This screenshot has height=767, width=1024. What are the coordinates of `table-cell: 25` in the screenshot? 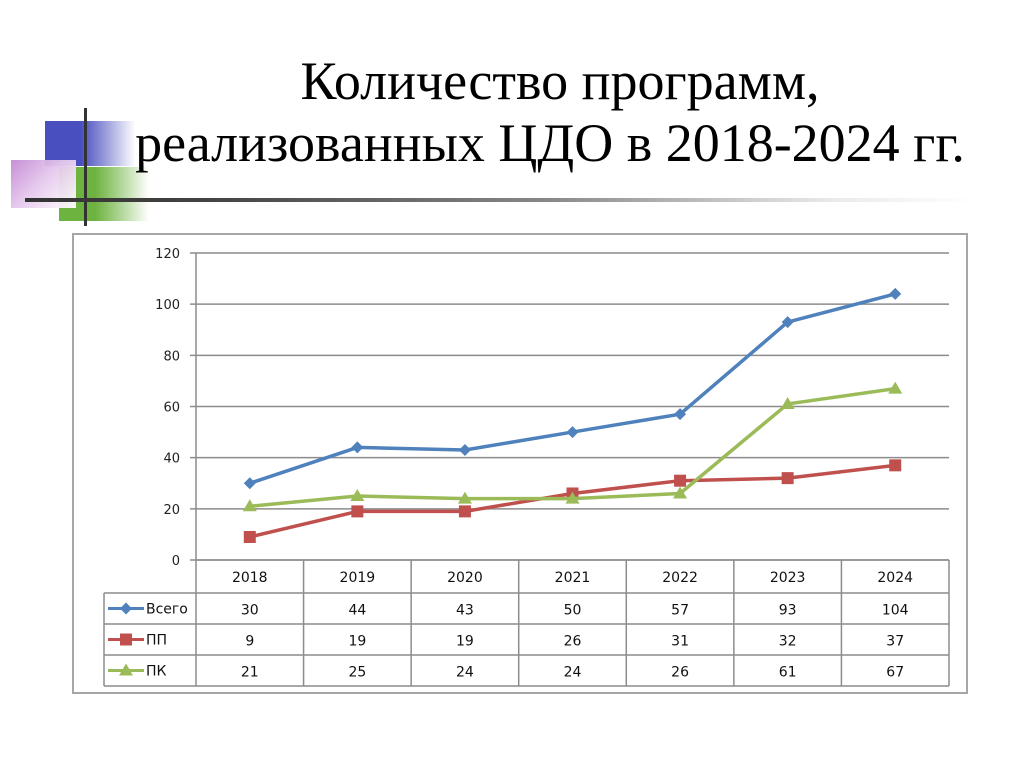 It's located at (357, 673).